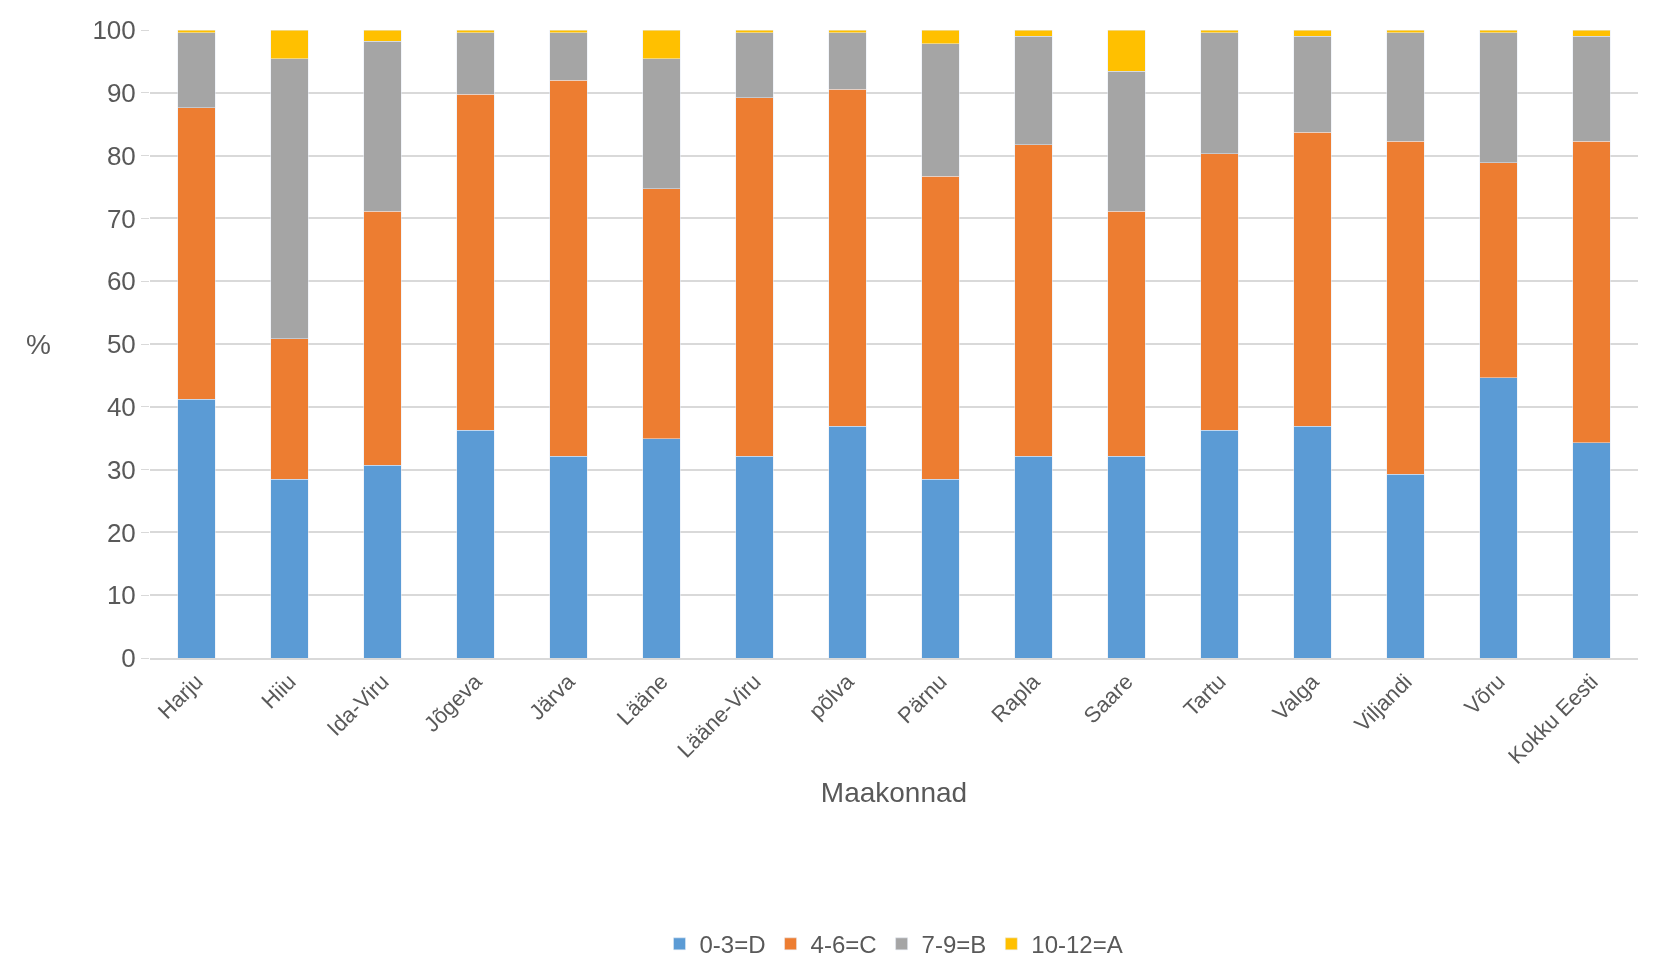  What do you see at coordinates (121, 344) in the screenshot?
I see `y-tick-label: 50` at bounding box center [121, 344].